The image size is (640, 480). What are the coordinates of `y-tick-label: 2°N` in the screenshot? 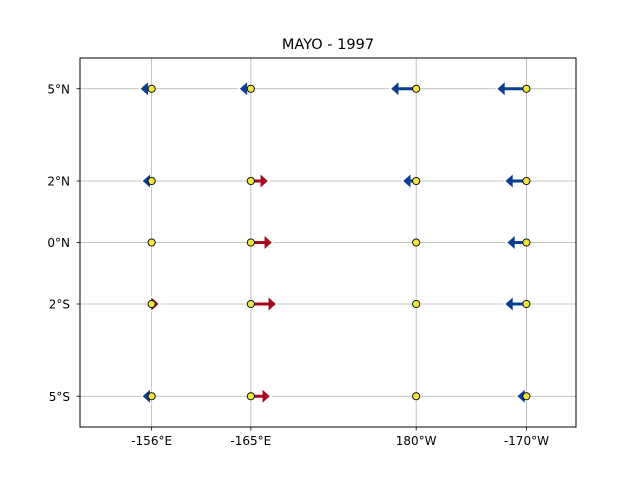 It's located at (58, 182).